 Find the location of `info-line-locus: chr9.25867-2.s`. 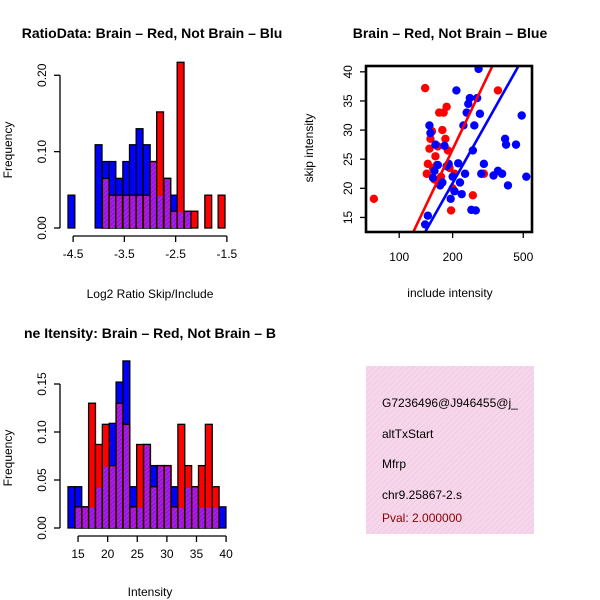

info-line-locus: chr9.25867-2.s is located at coordinates (422, 495).